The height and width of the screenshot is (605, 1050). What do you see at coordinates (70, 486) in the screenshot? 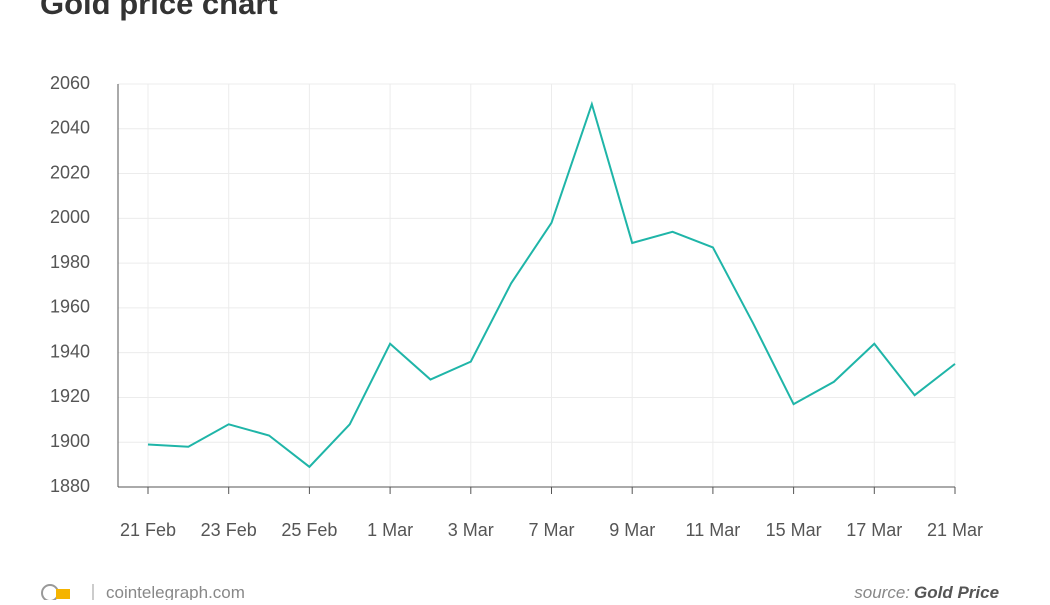
I see `y-tick-label: 1880` at bounding box center [70, 486].